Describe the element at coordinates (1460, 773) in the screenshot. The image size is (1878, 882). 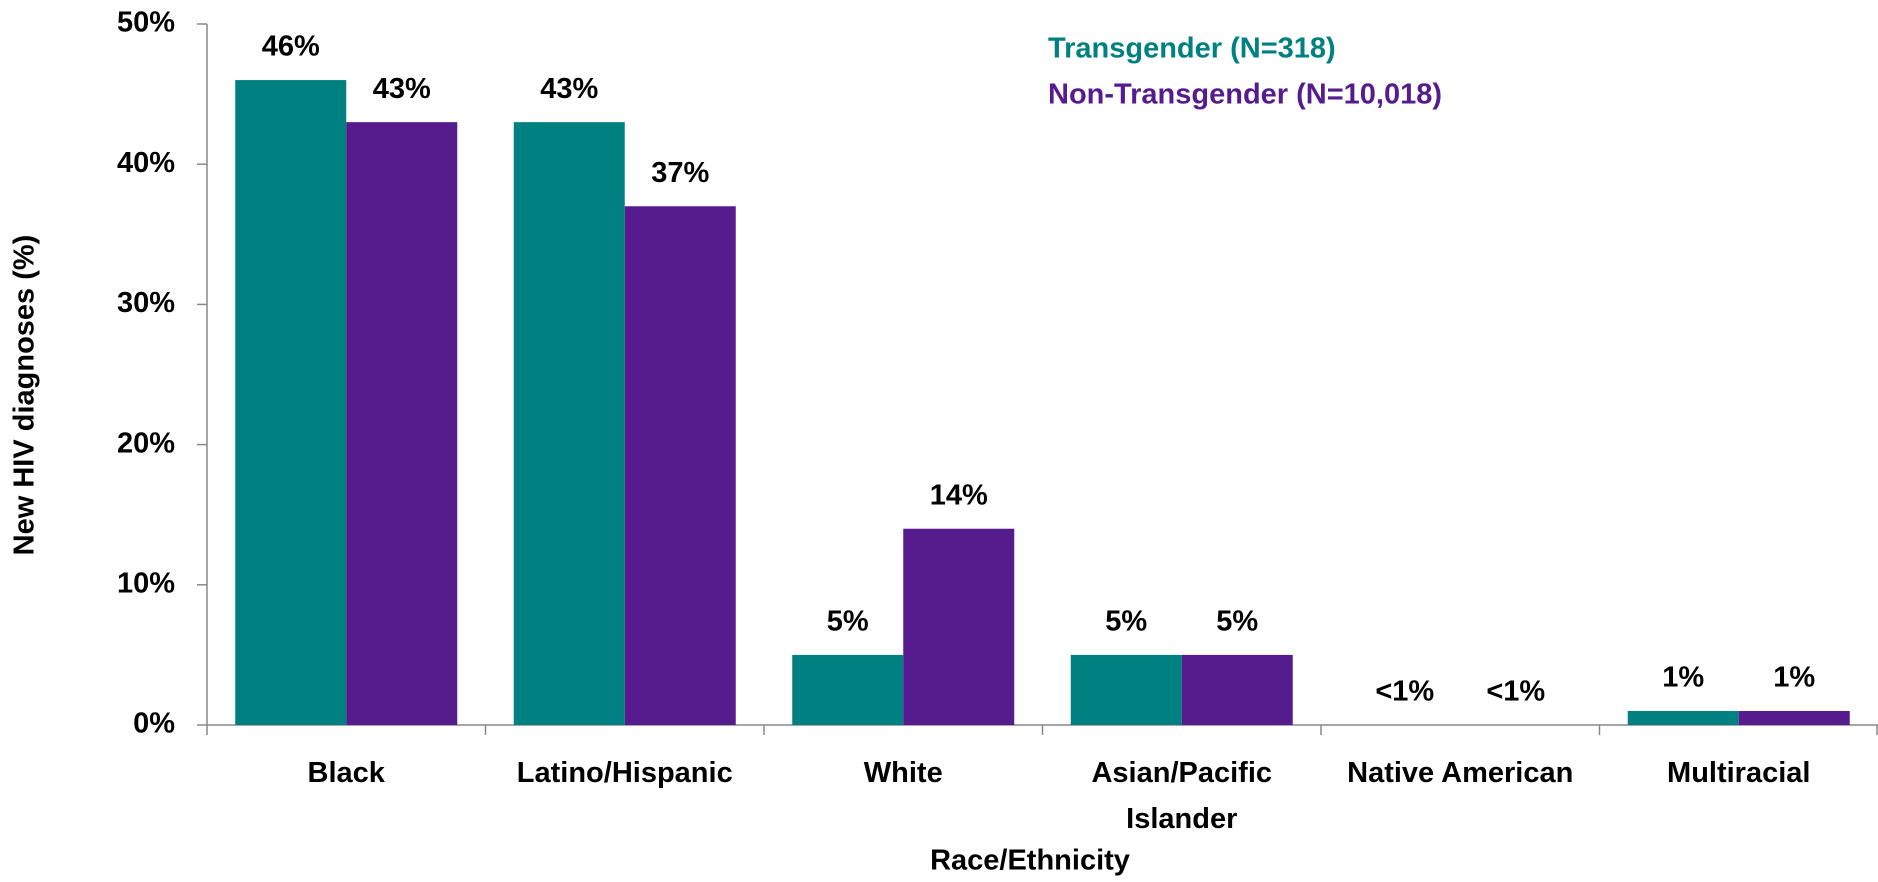
I see `x-tick-label: Native American` at that location.